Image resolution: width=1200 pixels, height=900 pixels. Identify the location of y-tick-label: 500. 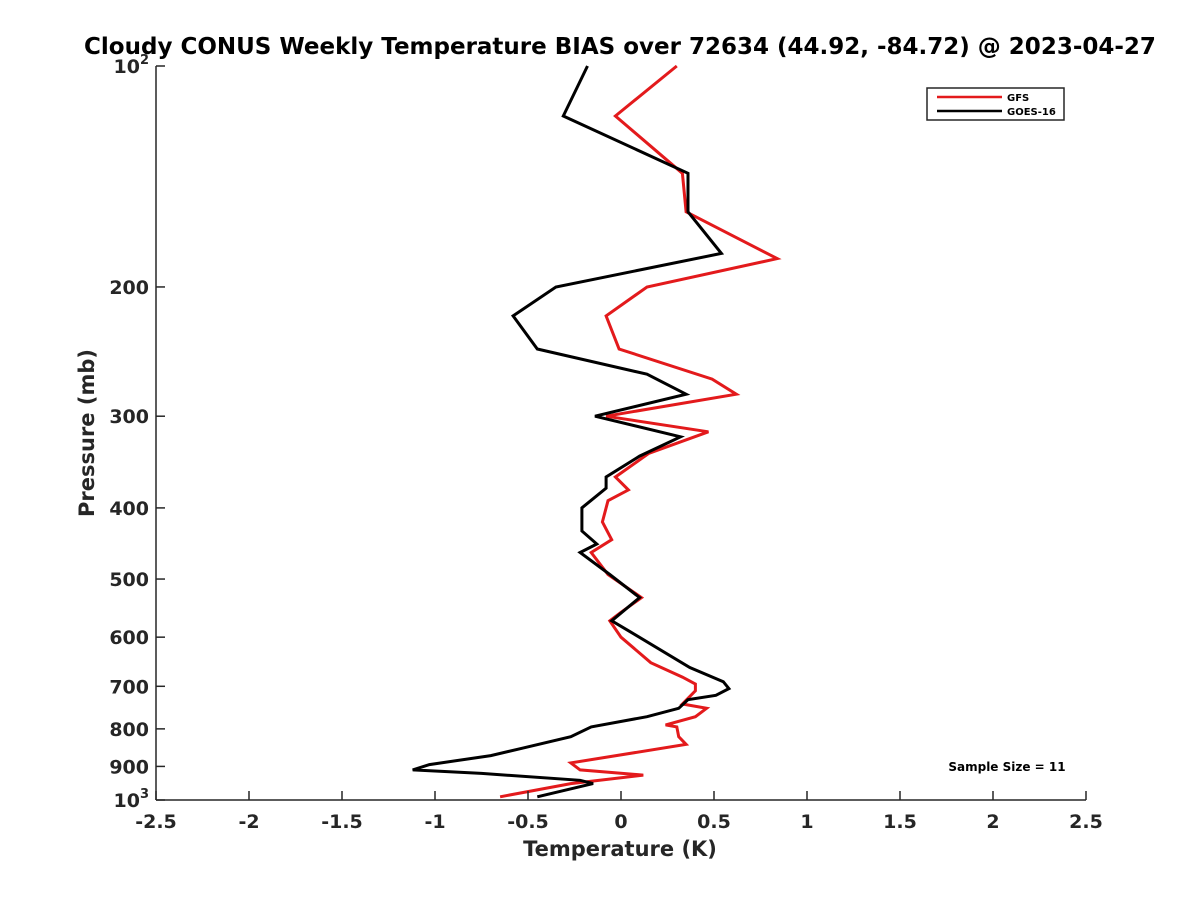
(129, 580).